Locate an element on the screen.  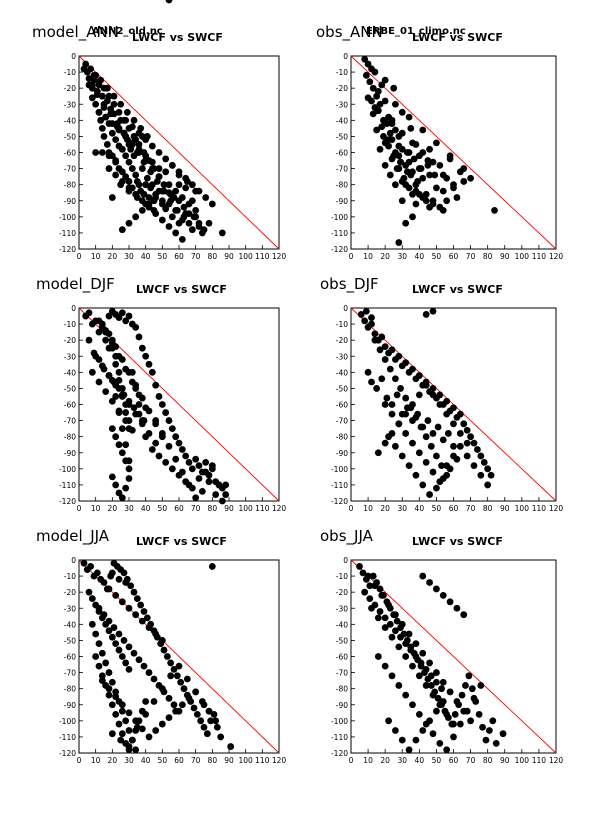
x-tick-label: 40 is located at coordinates (420, 760).